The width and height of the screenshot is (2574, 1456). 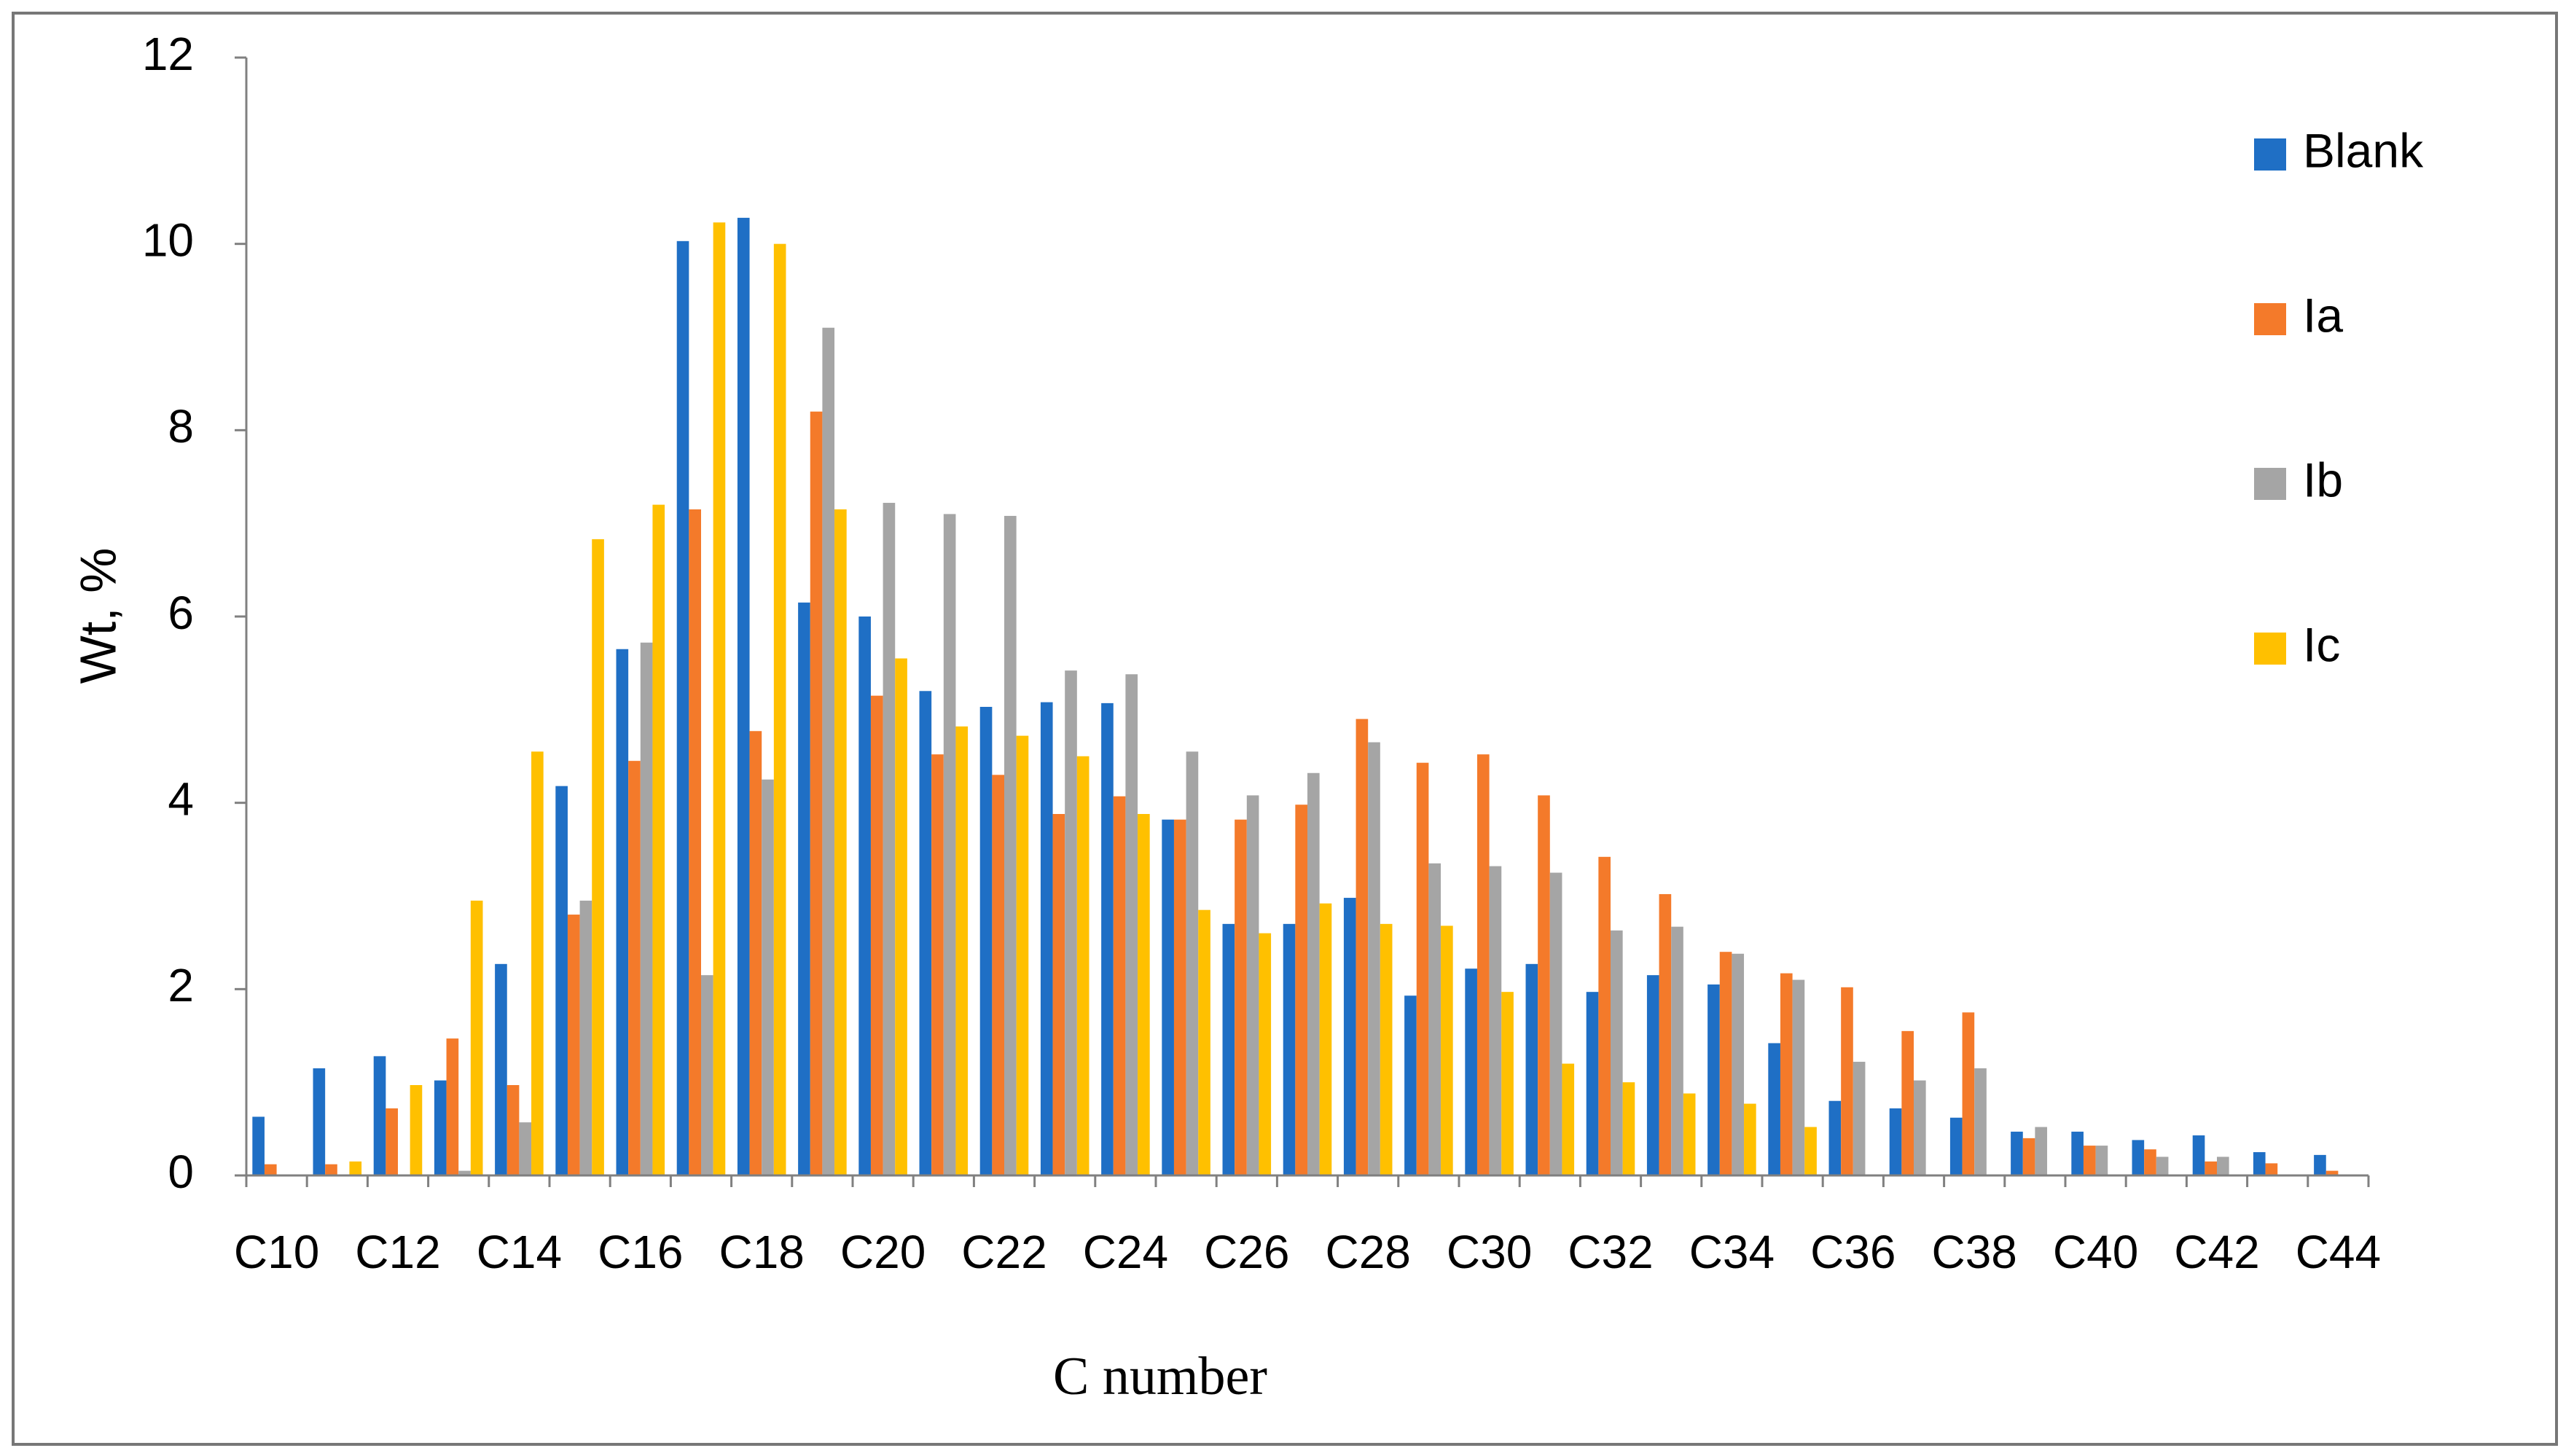 What do you see at coordinates (641, 1252) in the screenshot?
I see `x-tick-label: C16` at bounding box center [641, 1252].